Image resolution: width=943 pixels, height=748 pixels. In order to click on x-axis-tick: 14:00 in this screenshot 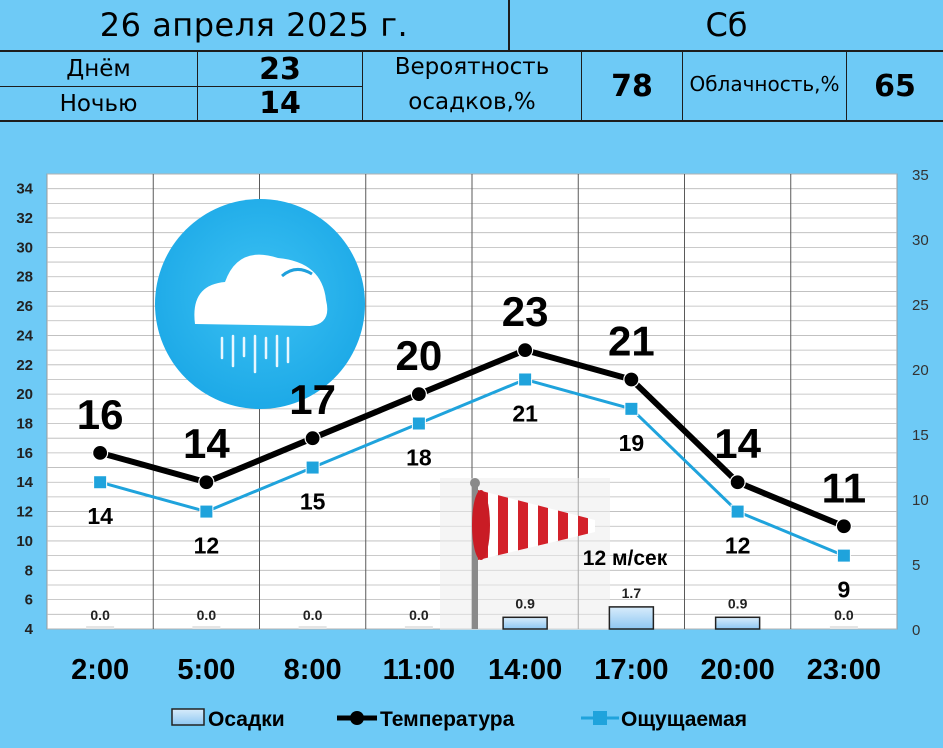, I will do `click(525, 670)`.